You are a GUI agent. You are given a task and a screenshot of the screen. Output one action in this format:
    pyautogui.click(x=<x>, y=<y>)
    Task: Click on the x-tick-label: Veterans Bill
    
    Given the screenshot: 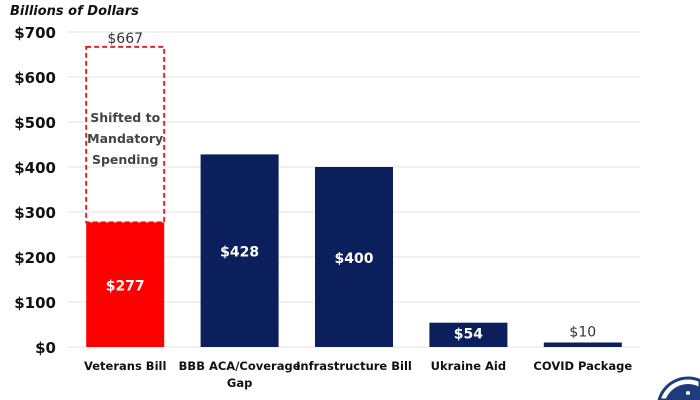 What is the action you would take?
    pyautogui.click(x=125, y=366)
    